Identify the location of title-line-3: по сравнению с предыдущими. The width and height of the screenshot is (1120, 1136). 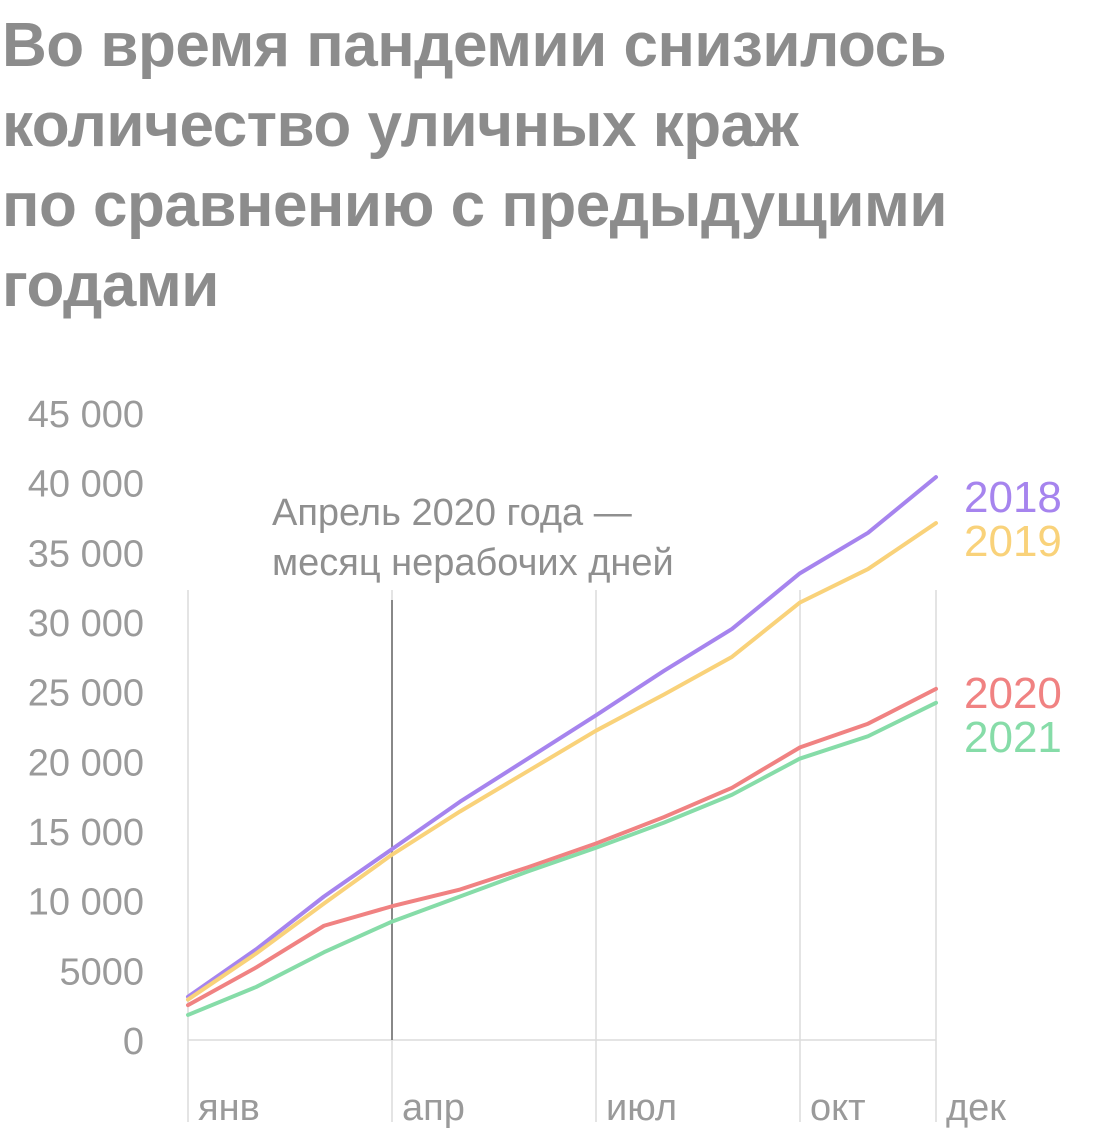
(474, 205).